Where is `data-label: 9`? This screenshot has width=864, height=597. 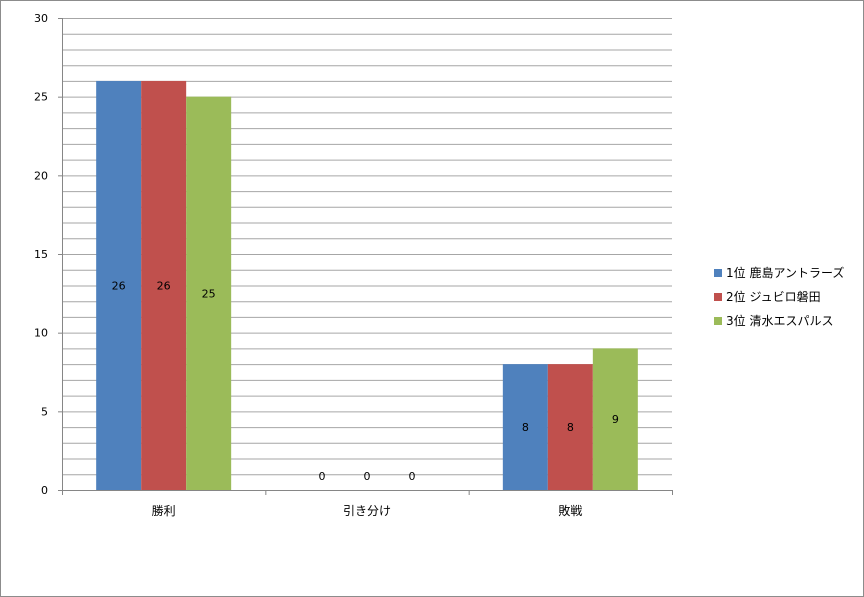 data-label: 9 is located at coordinates (615, 419).